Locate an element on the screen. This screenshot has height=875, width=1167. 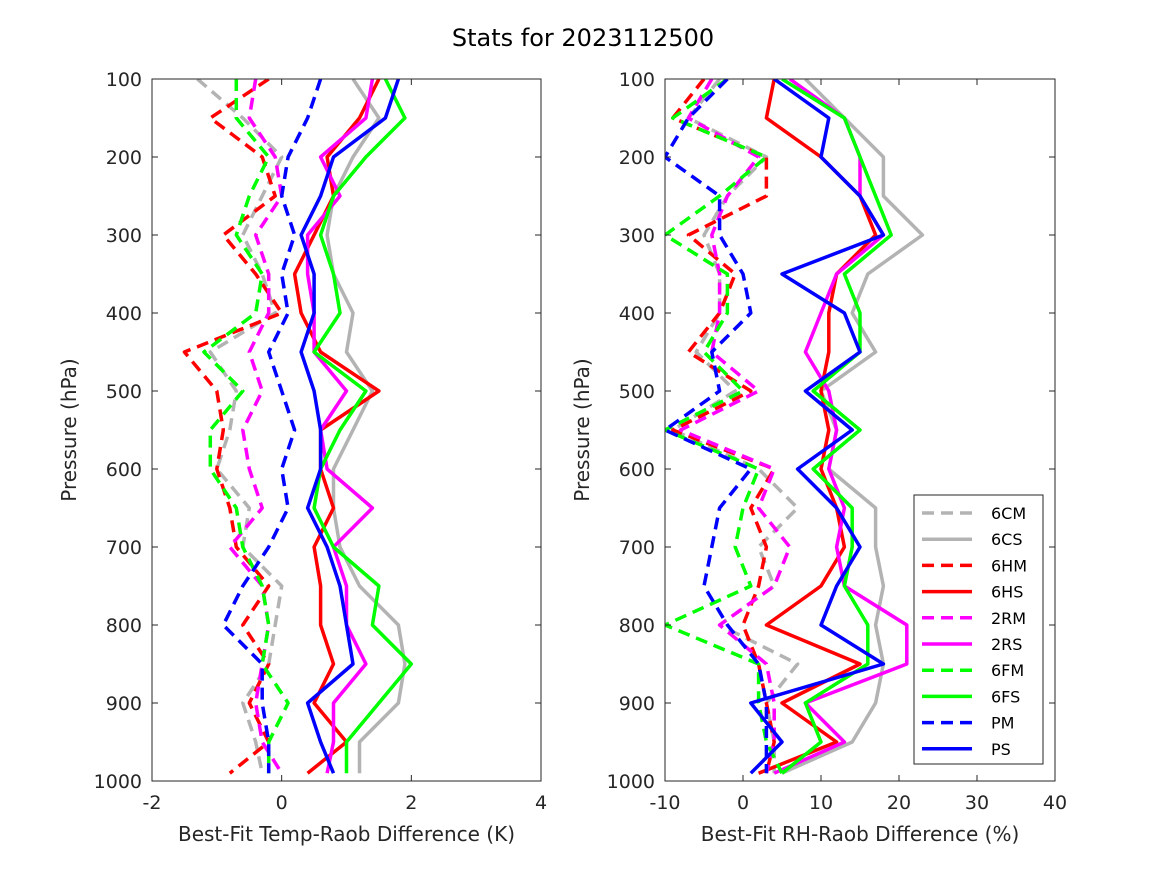
rh-y-tick-label: 700 is located at coordinates (637, 548).